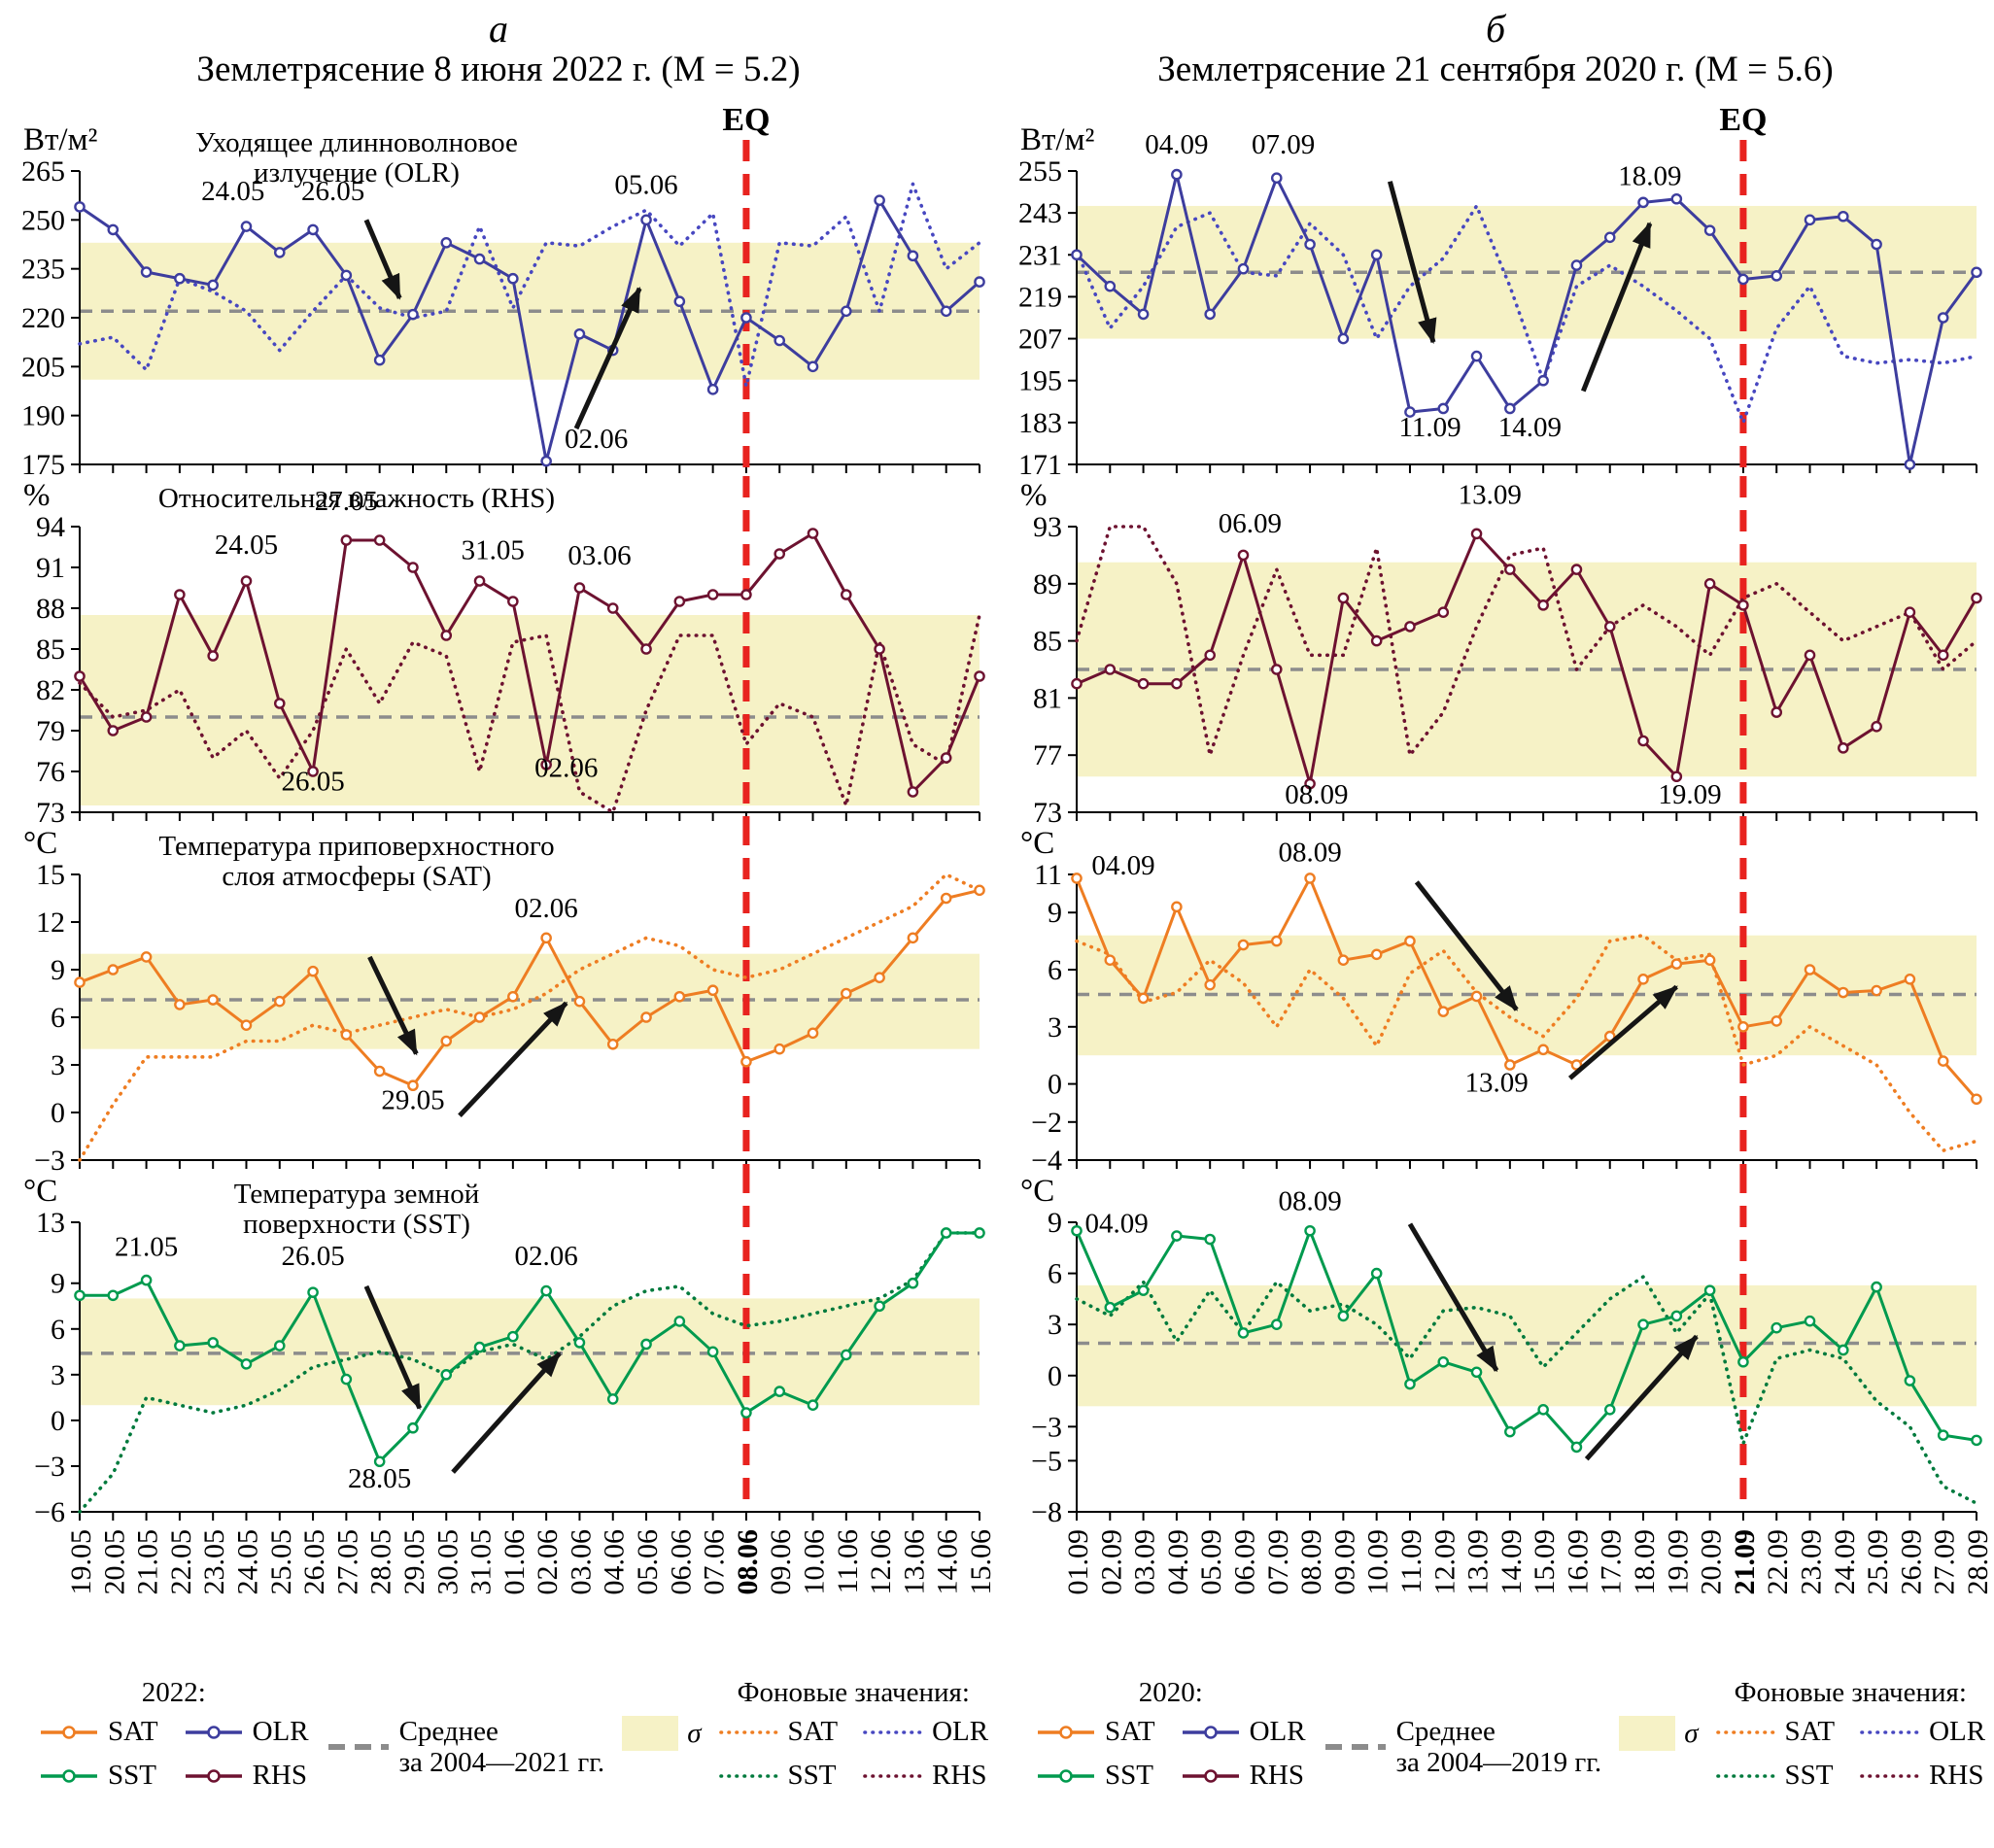  Describe the element at coordinates (1250, 523) in the screenshot. I see `svg-text: 06.09` at that location.